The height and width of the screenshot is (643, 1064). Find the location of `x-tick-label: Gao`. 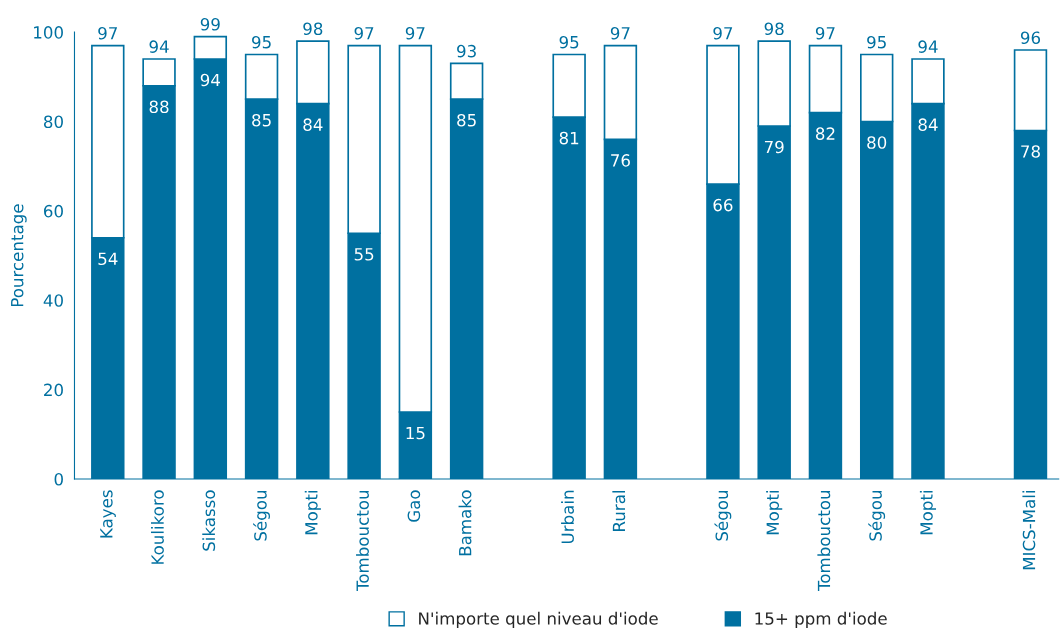

x-tick-label: Gao is located at coordinates (414, 506).